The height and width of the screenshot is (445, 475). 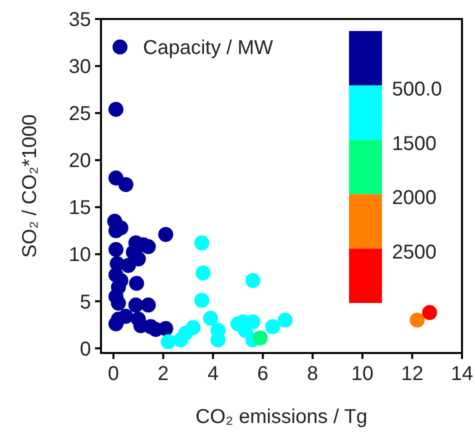 What do you see at coordinates (282, 417) in the screenshot?
I see `x-axis-title: CO₂ emissions / Tg` at bounding box center [282, 417].